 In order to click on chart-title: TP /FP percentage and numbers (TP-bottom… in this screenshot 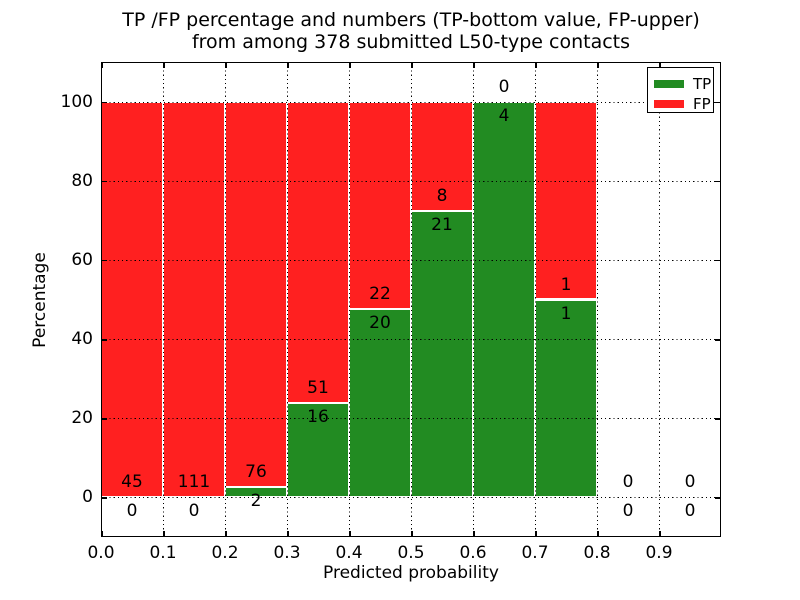, I will do `click(411, 31)`.